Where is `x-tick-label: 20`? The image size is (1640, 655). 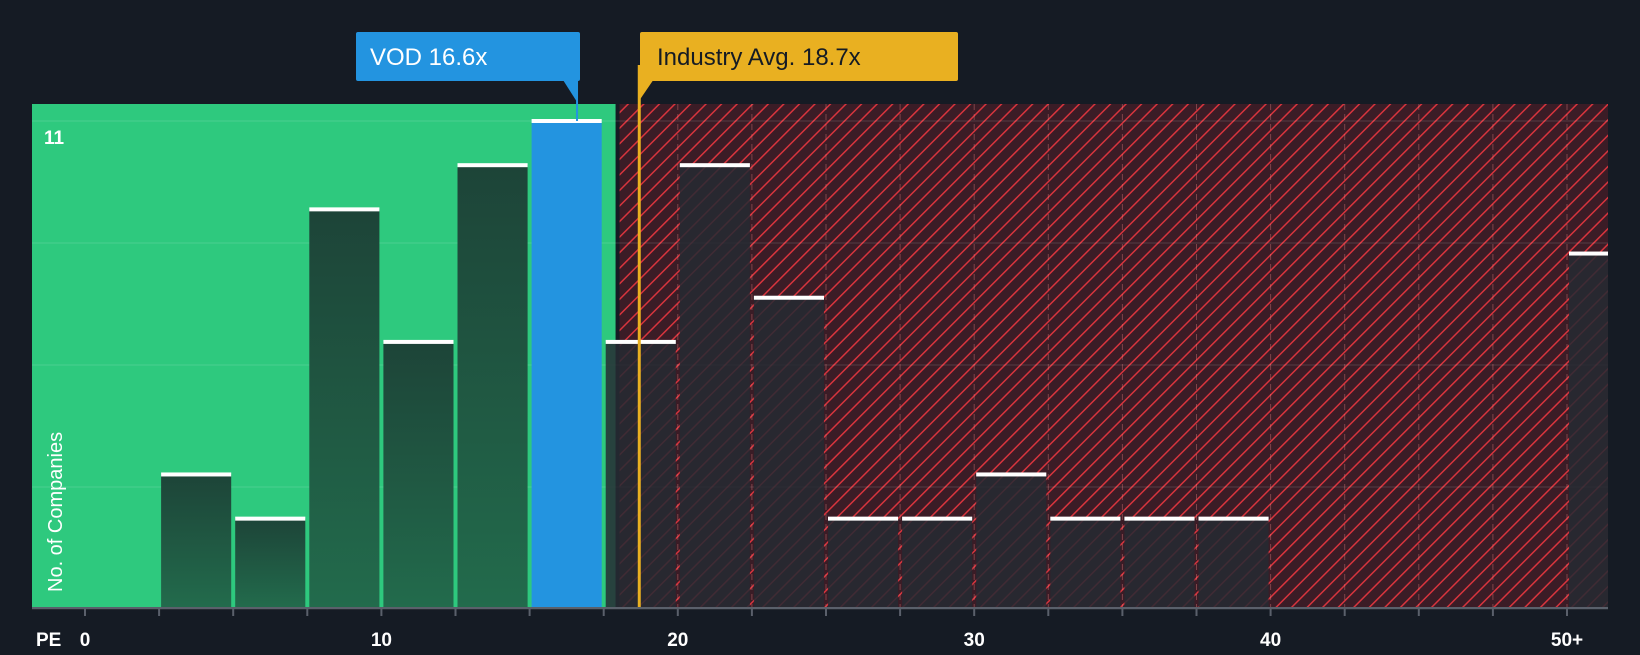
x-tick-label: 20 is located at coordinates (677, 640).